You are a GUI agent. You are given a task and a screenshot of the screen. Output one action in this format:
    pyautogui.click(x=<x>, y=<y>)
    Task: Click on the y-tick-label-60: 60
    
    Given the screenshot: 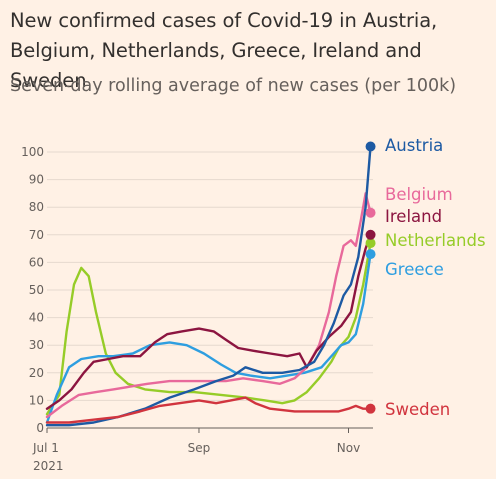 What is the action you would take?
    pyautogui.click(x=36, y=262)
    